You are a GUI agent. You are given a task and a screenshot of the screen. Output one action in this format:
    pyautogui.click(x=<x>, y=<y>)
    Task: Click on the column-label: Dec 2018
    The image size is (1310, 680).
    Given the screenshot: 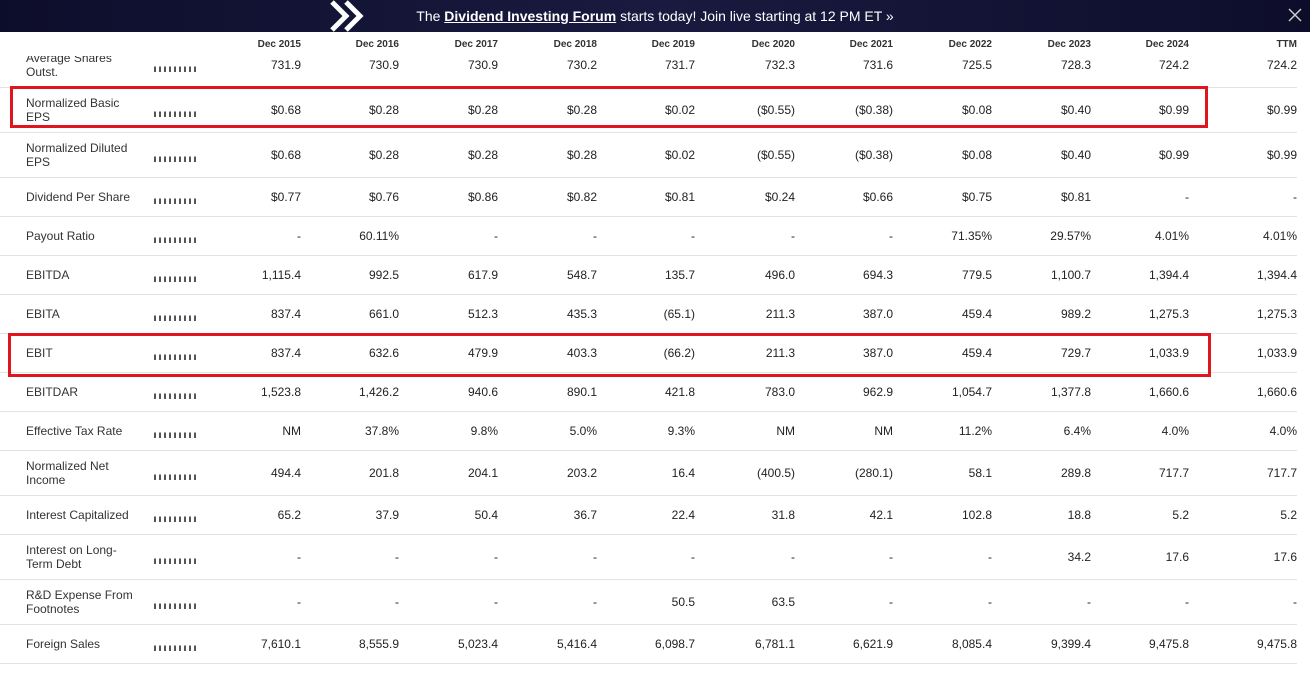 What is the action you would take?
    pyautogui.click(x=575, y=44)
    